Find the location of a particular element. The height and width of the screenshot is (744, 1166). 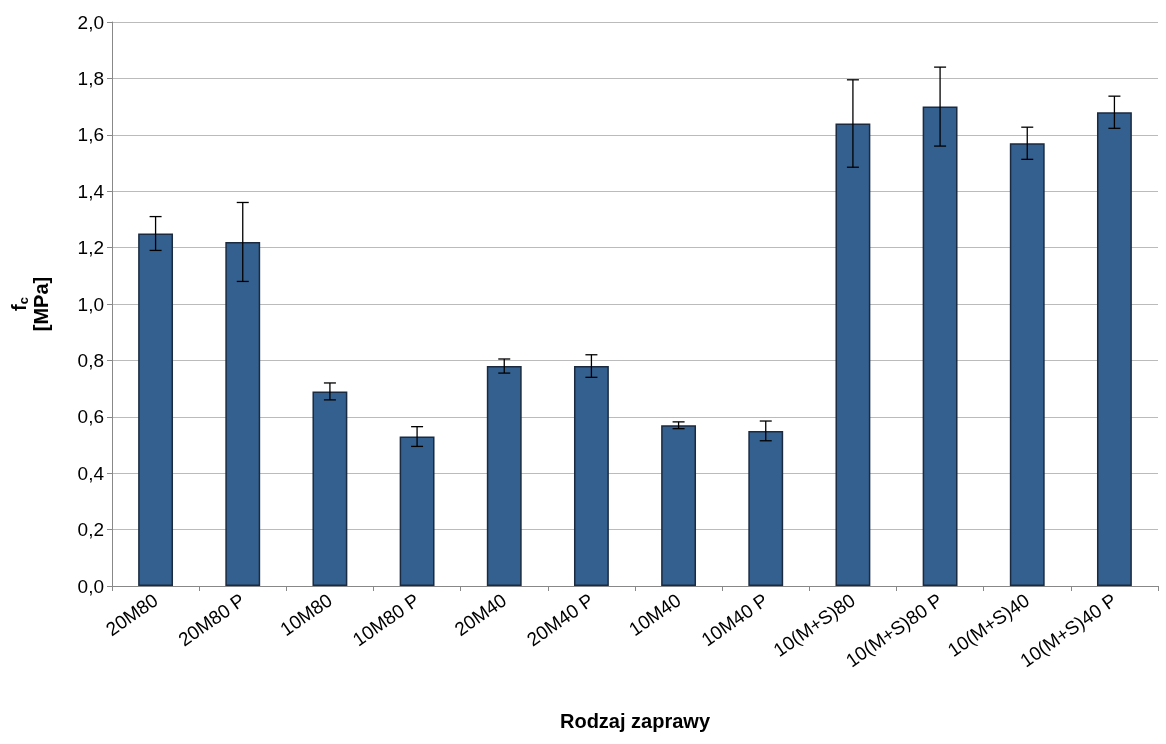

y-tick-label: 0,4 is located at coordinates (91, 473).